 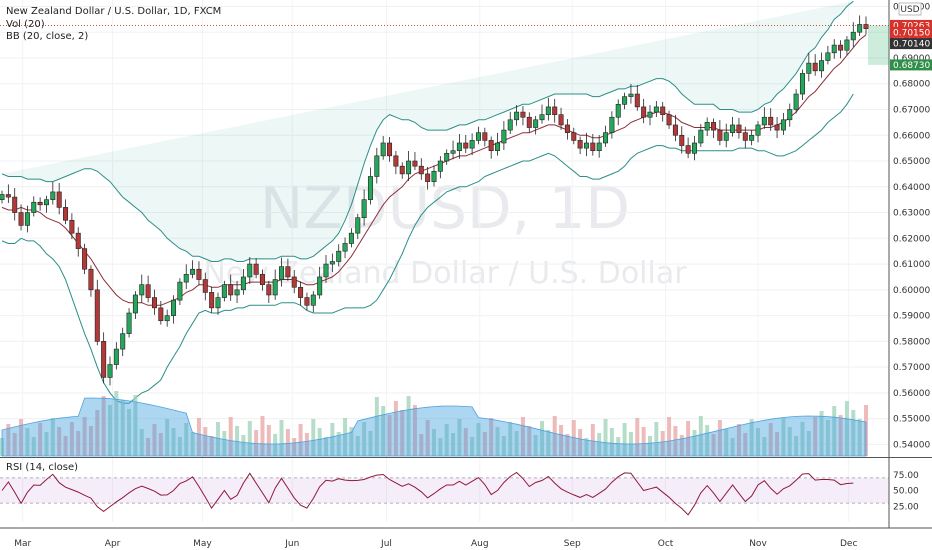 I want to click on dark-price-tag-bg, so click(x=911, y=44).